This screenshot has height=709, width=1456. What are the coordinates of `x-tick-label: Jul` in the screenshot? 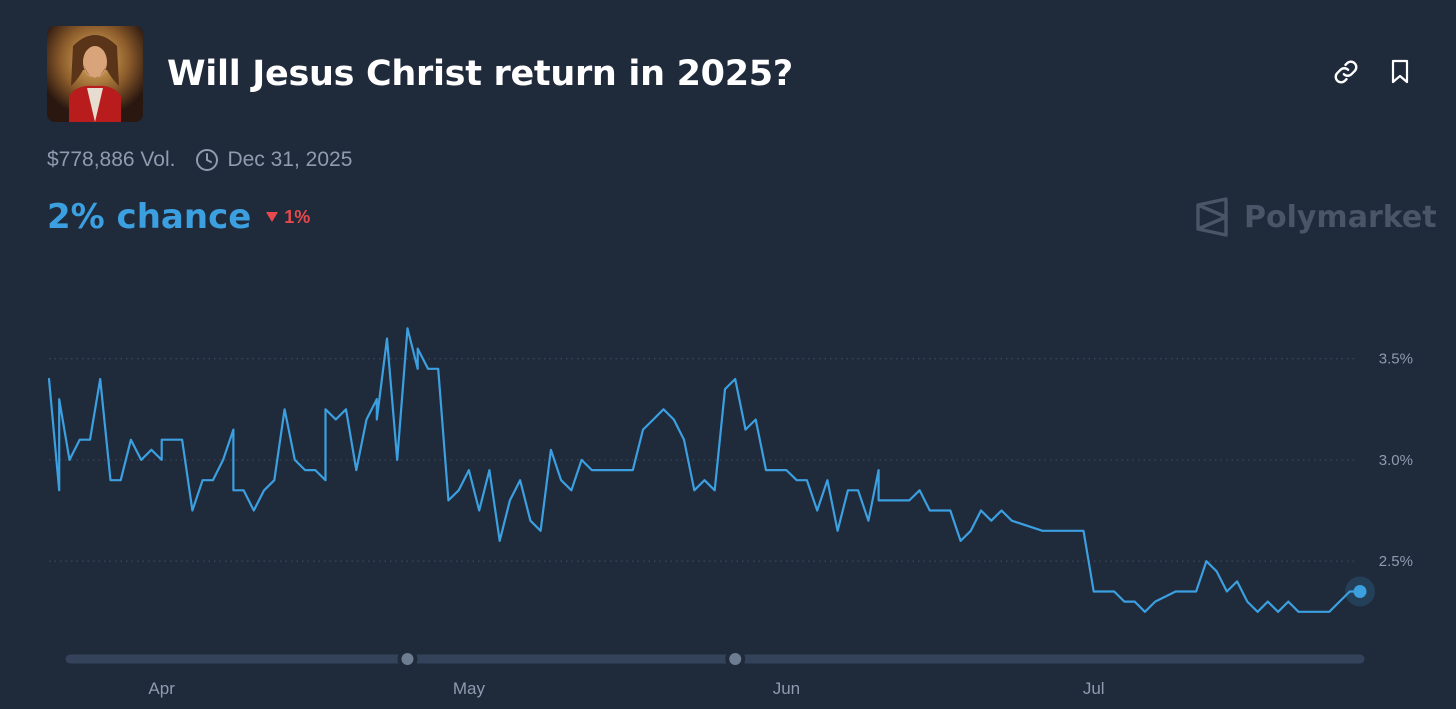 It's located at (1094, 688).